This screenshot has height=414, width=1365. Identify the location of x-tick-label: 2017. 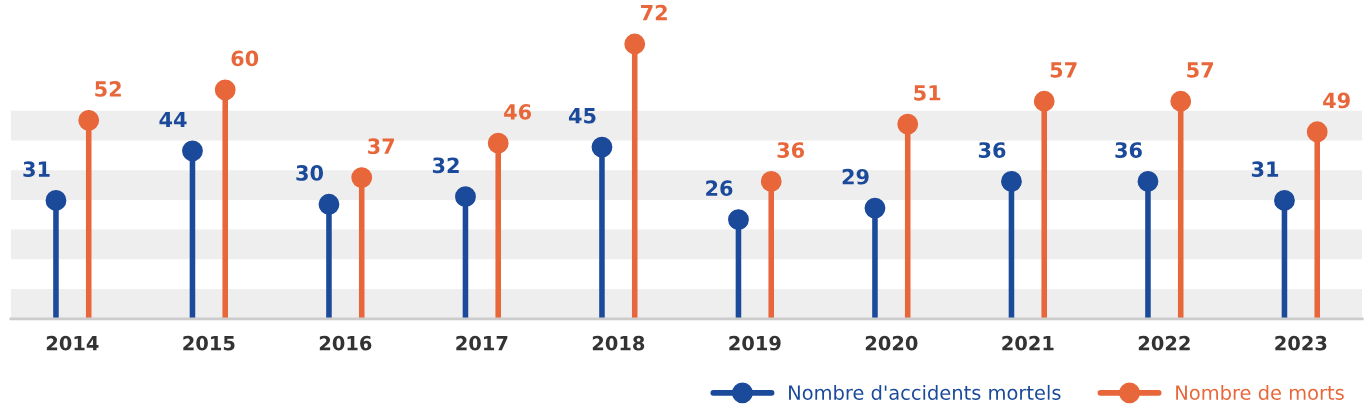
(482, 343).